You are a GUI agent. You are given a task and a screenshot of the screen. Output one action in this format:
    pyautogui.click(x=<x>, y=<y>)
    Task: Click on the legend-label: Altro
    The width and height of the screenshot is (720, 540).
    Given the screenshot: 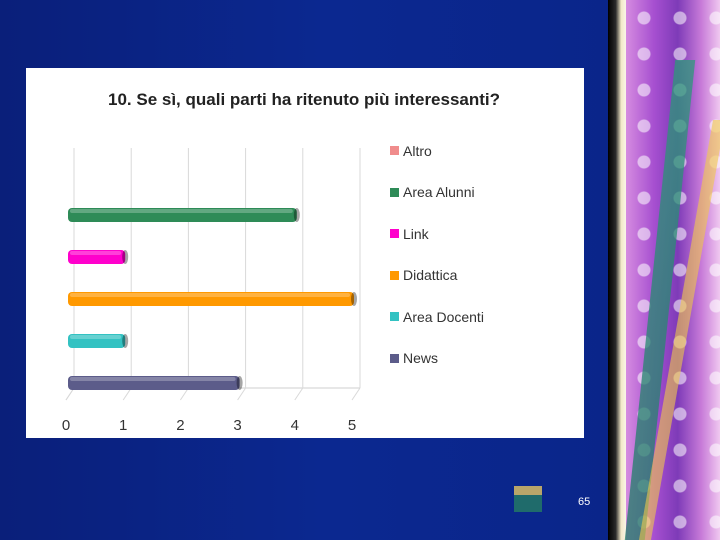 What is the action you would take?
    pyautogui.click(x=417, y=150)
    